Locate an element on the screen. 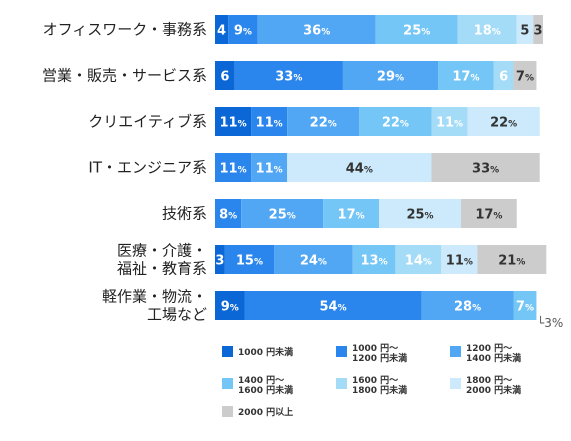 The height and width of the screenshot is (441, 571). segment-label: 21% is located at coordinates (511, 261).